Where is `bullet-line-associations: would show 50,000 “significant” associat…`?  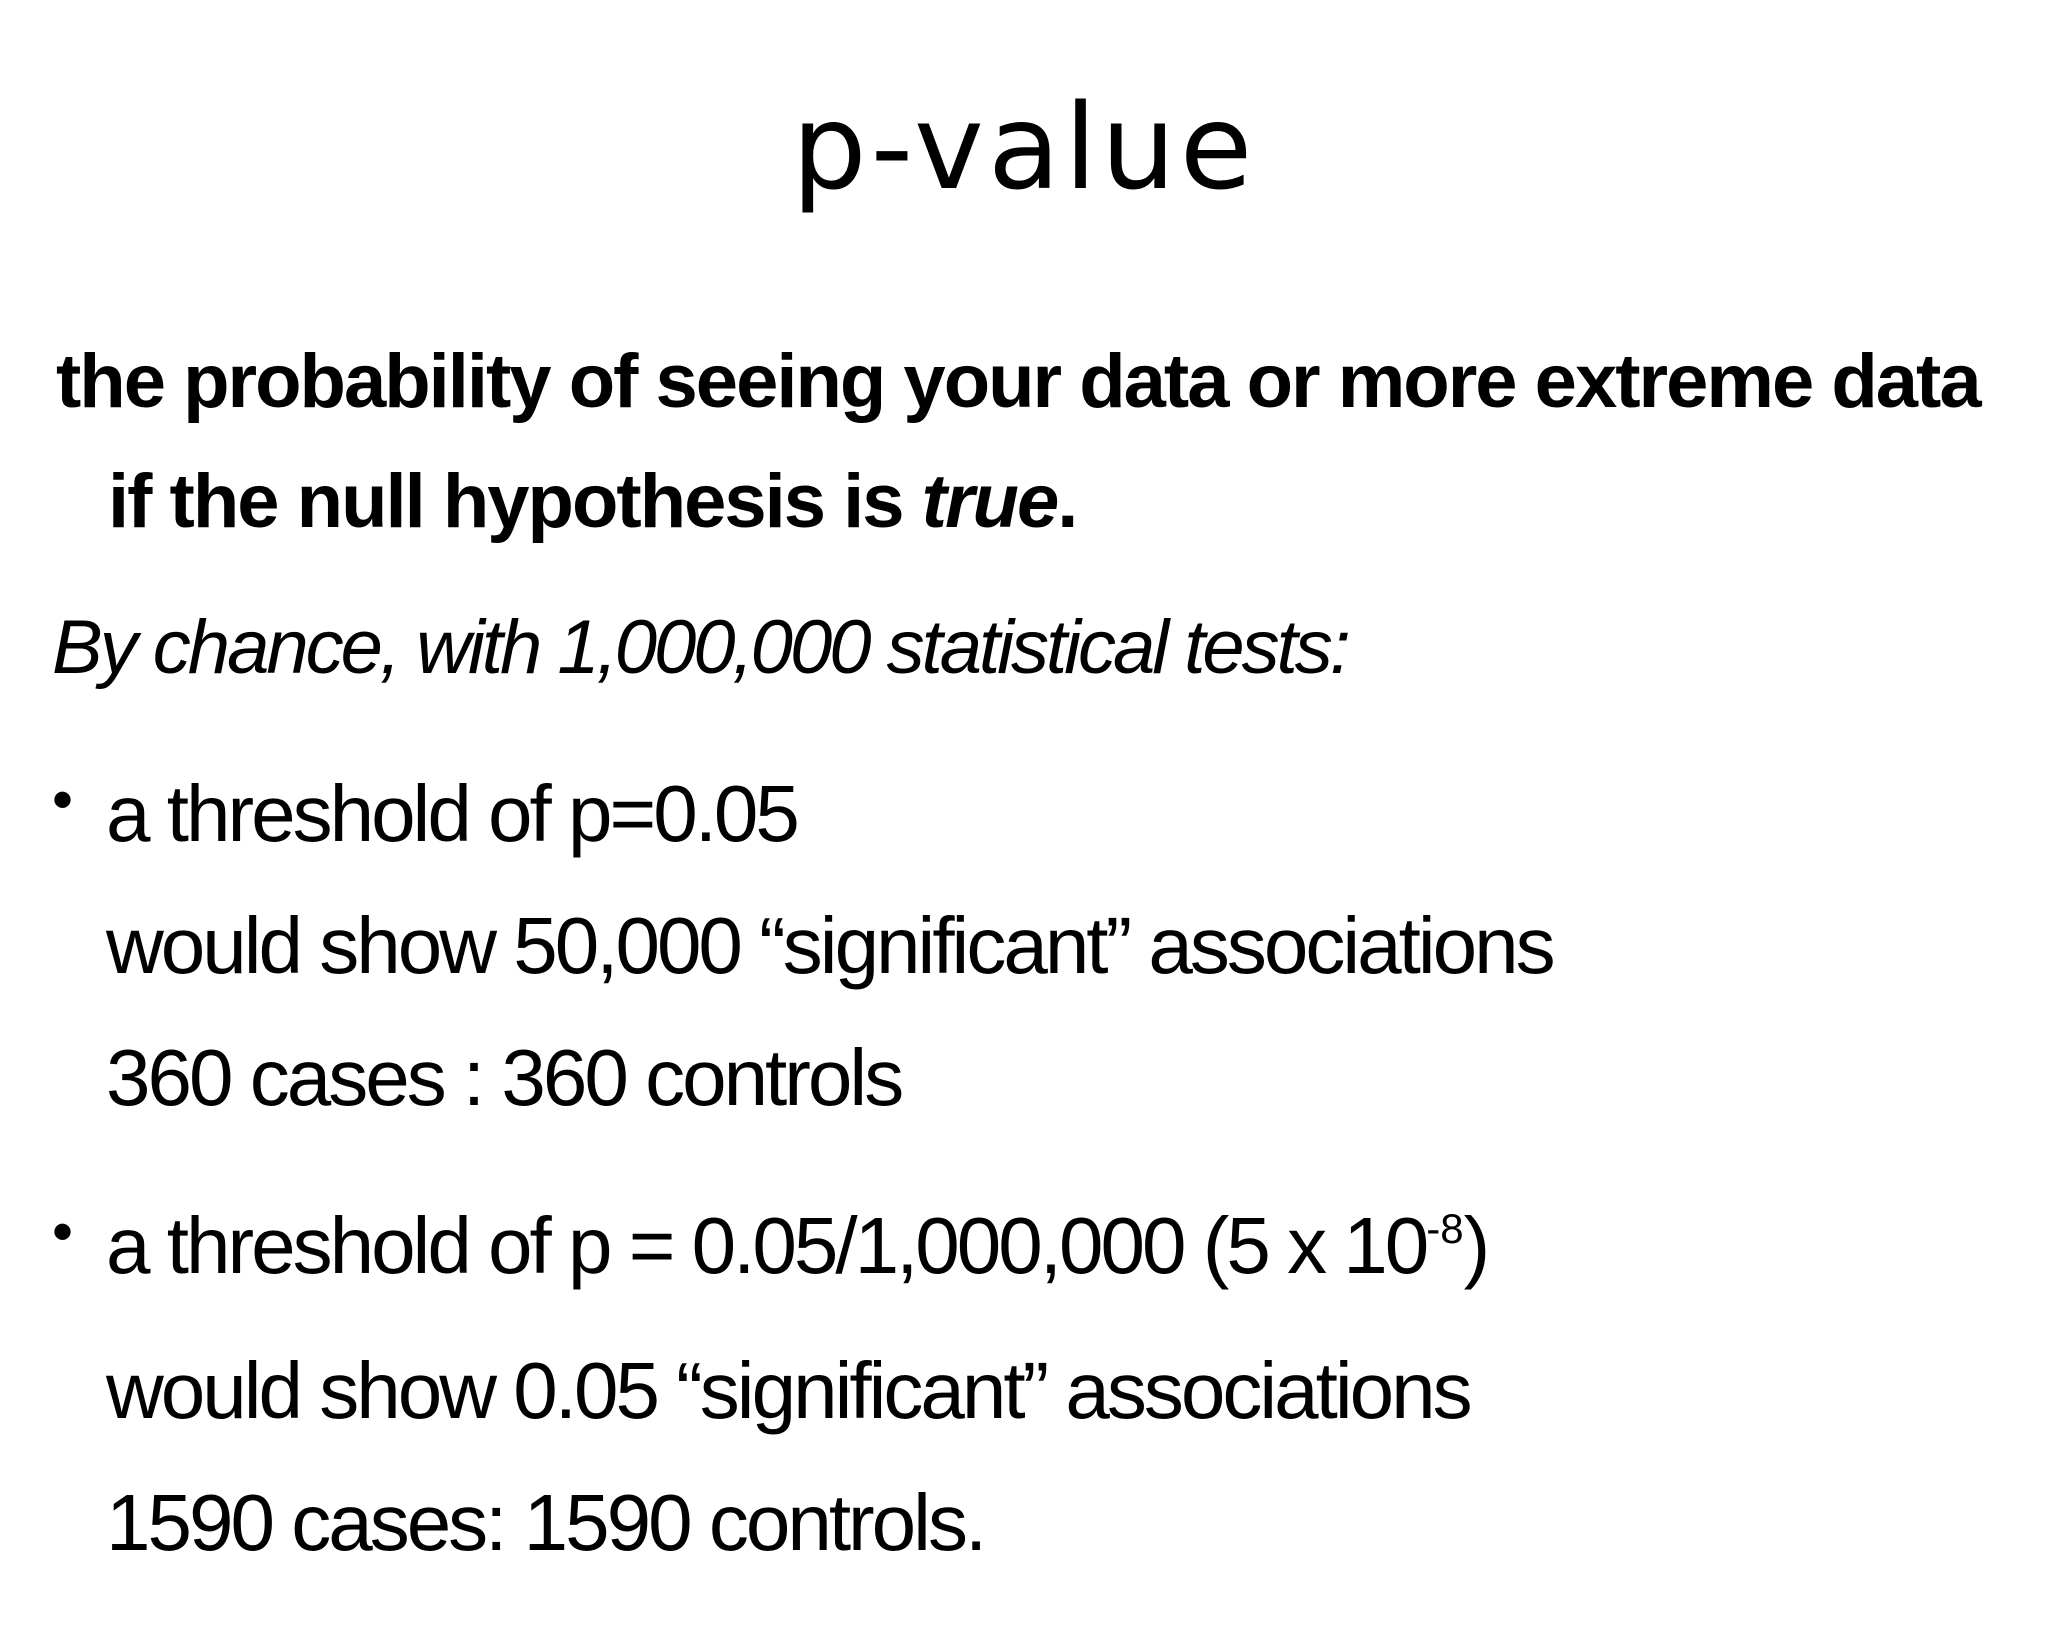 bullet-line-associations: would show 50,000 “significant” associat… is located at coordinates (831, 945).